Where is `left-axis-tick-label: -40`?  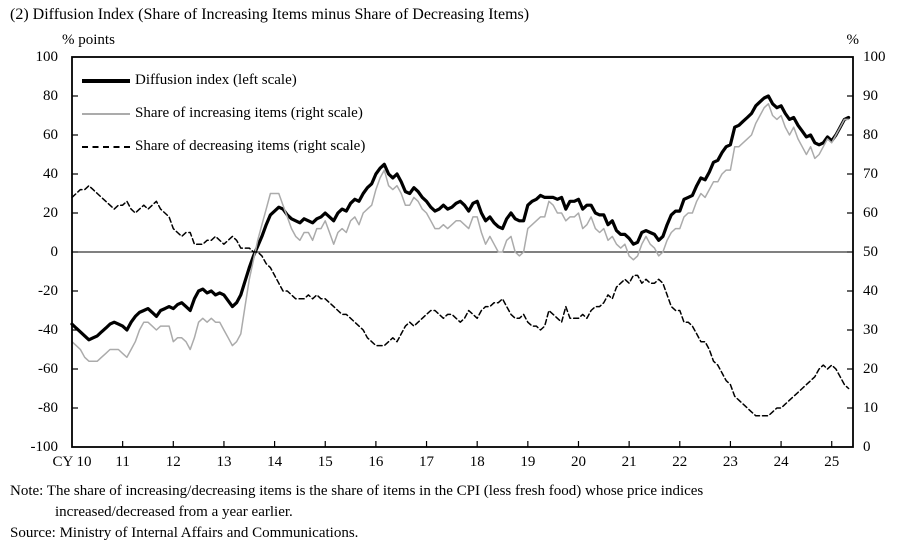
left-axis-tick-label: -40 is located at coordinates (48, 329).